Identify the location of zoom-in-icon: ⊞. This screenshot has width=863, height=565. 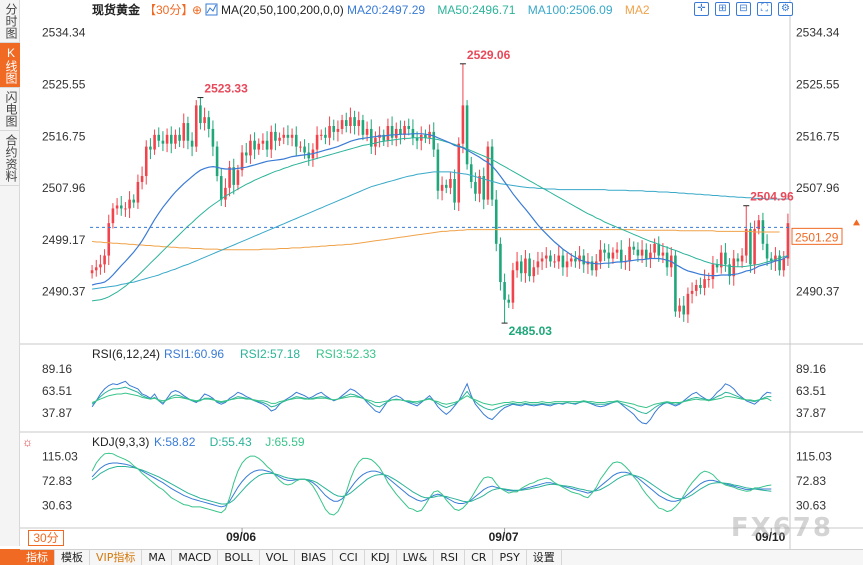
(722, 9).